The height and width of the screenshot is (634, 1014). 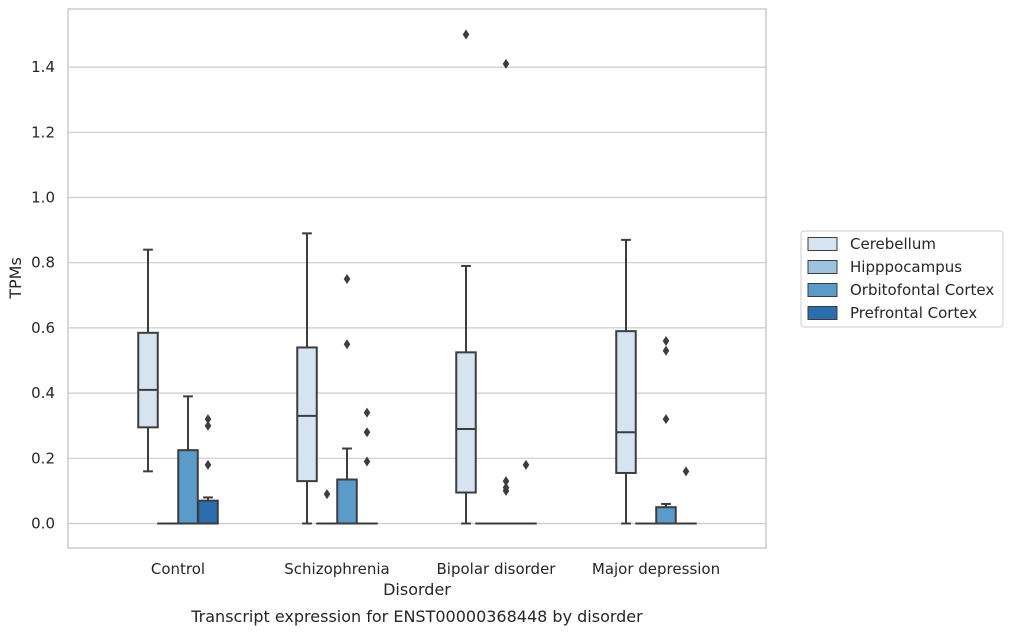 I want to click on box-prefrontal-cortex, so click(x=208, y=512).